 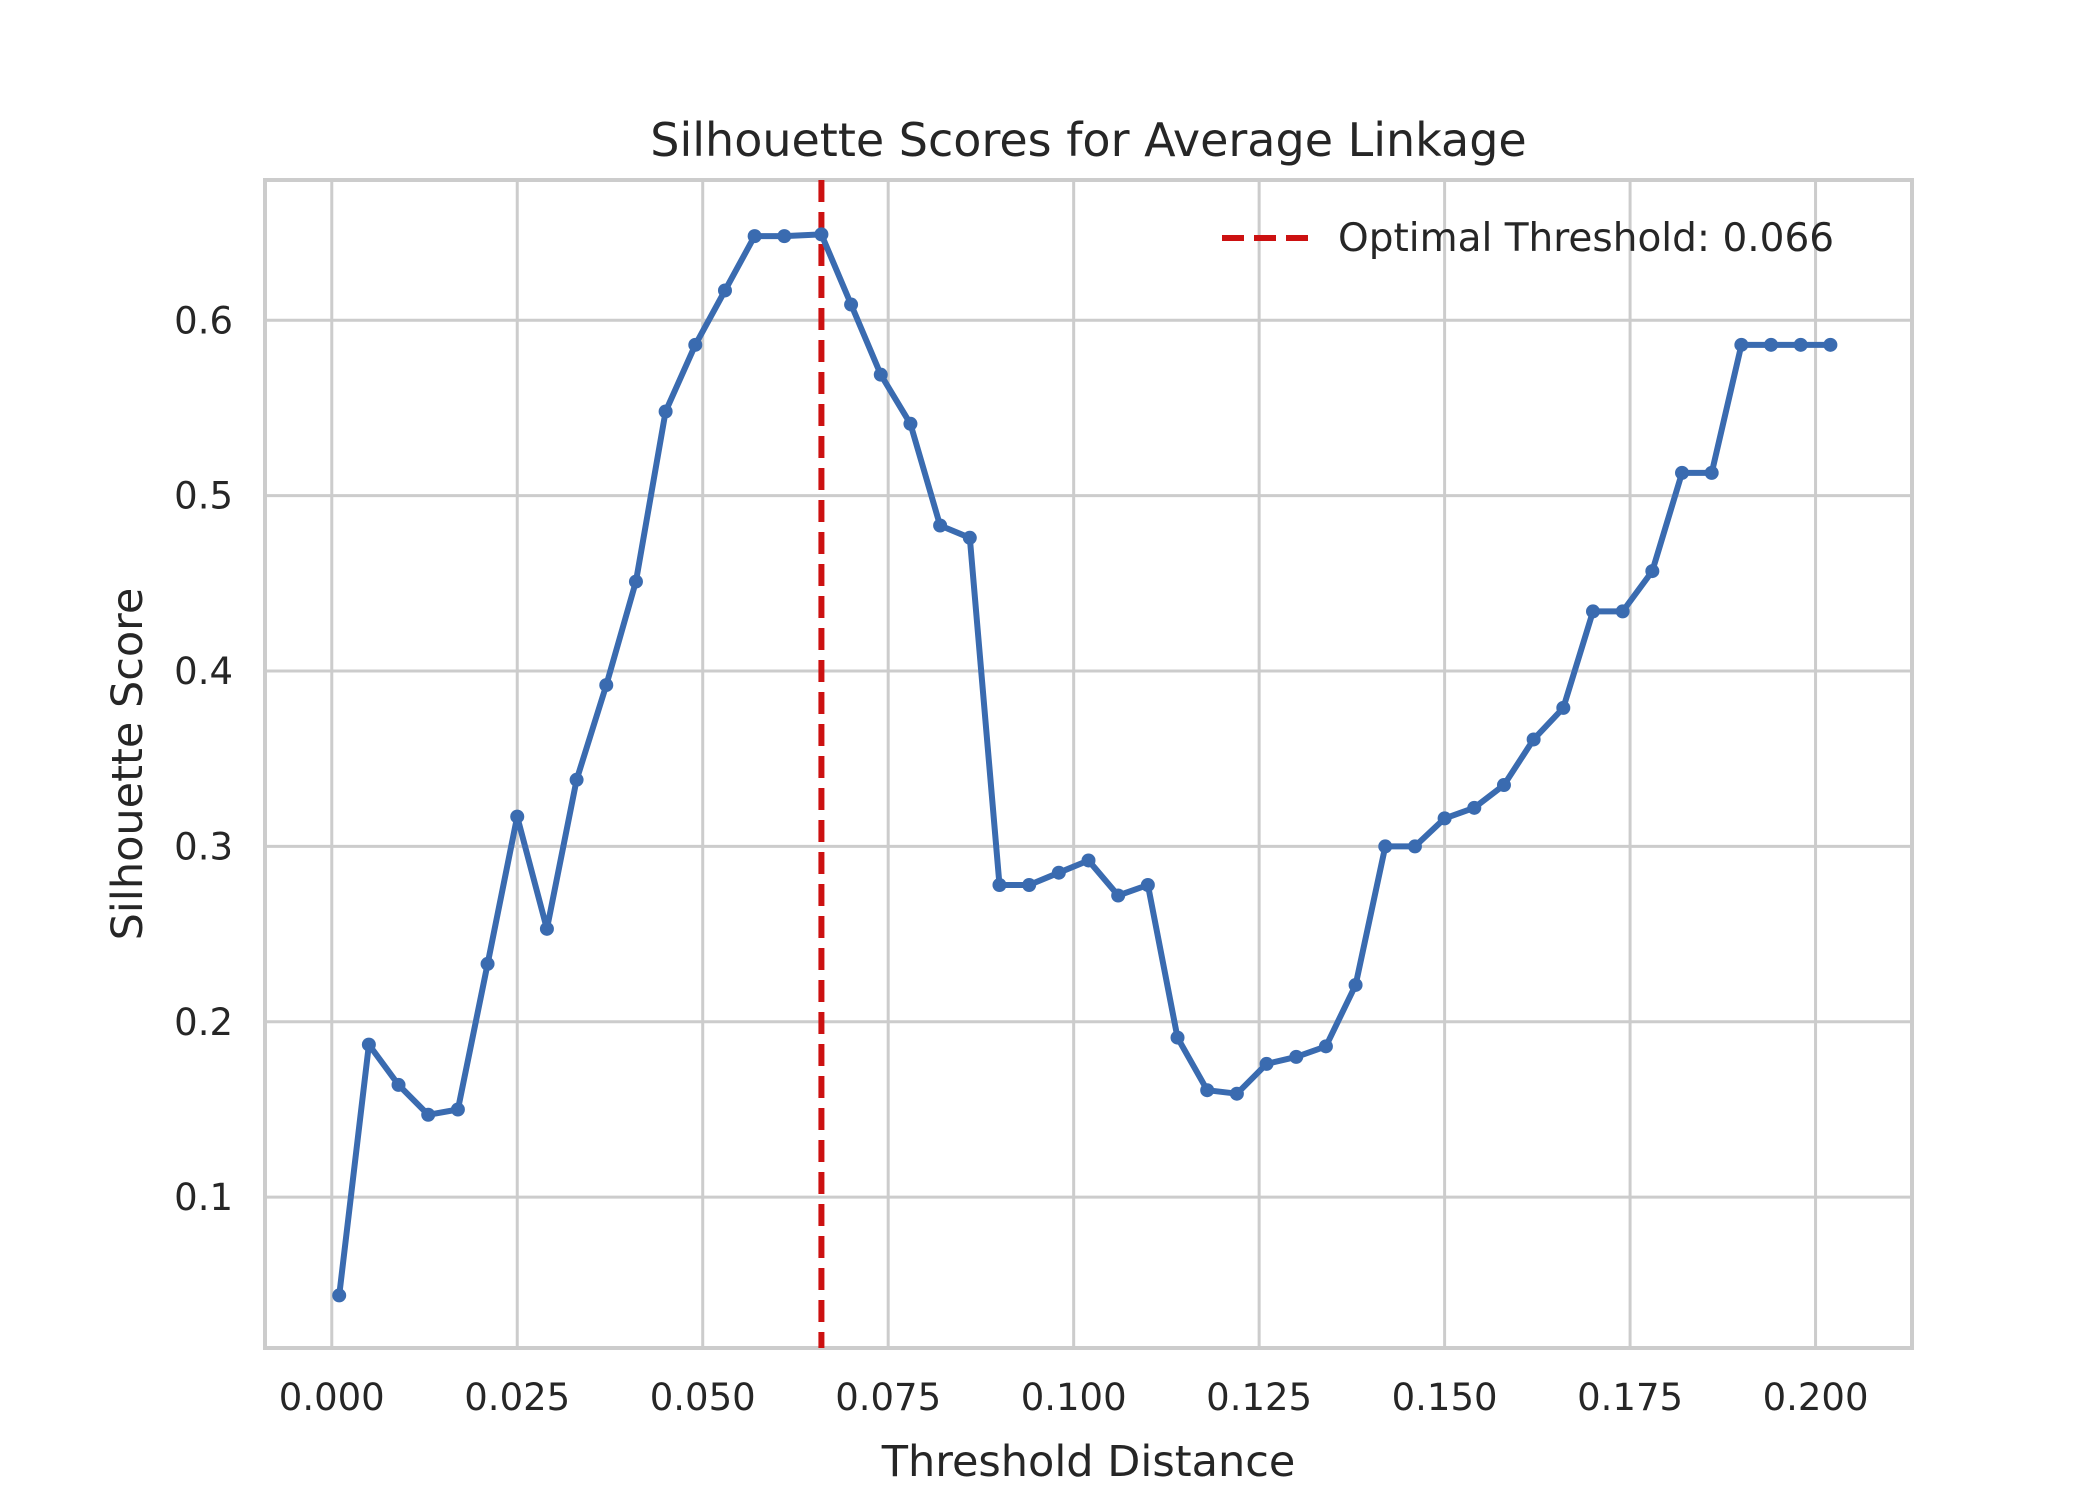 What do you see at coordinates (203, 1197) in the screenshot?
I see `y-tick-label: 0.1` at bounding box center [203, 1197].